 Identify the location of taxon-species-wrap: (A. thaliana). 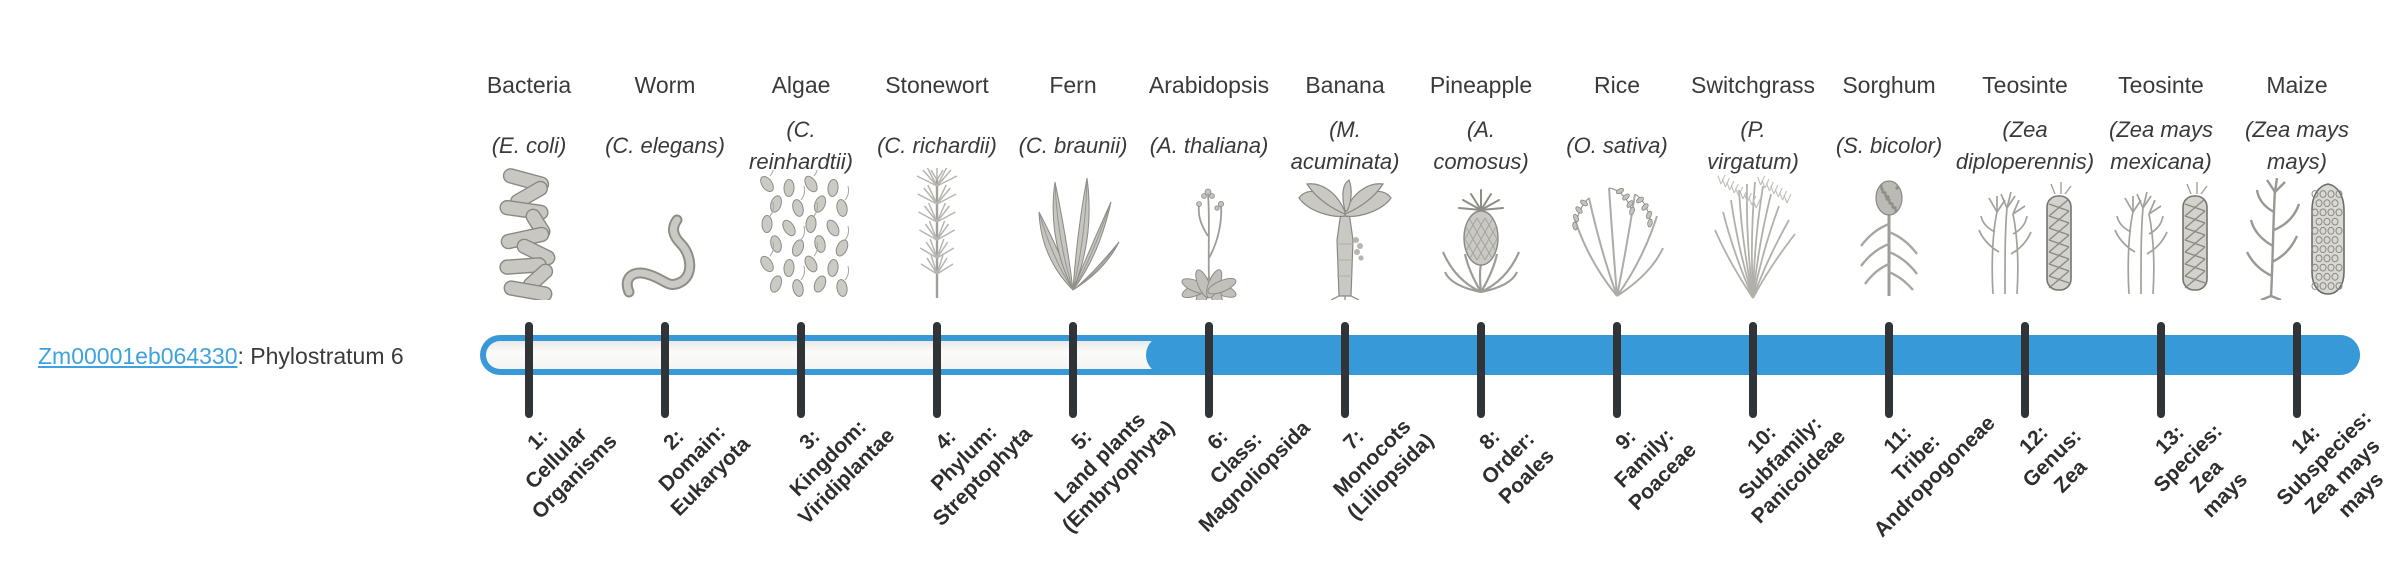
(1209, 146).